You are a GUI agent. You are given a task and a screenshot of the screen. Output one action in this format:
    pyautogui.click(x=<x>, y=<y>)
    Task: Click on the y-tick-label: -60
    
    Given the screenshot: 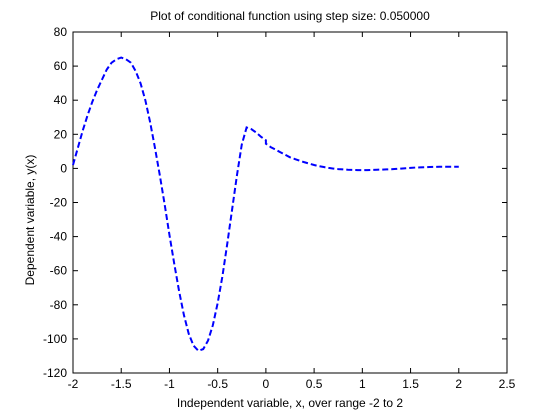 What is the action you would take?
    pyautogui.click(x=59, y=271)
    